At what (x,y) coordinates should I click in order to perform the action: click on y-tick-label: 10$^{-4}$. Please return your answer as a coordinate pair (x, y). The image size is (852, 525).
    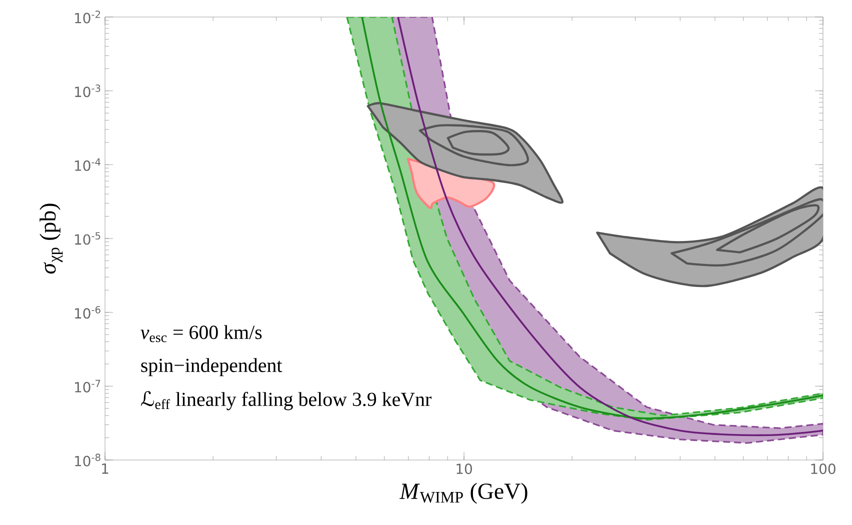
    Looking at the image, I should click on (87, 164).